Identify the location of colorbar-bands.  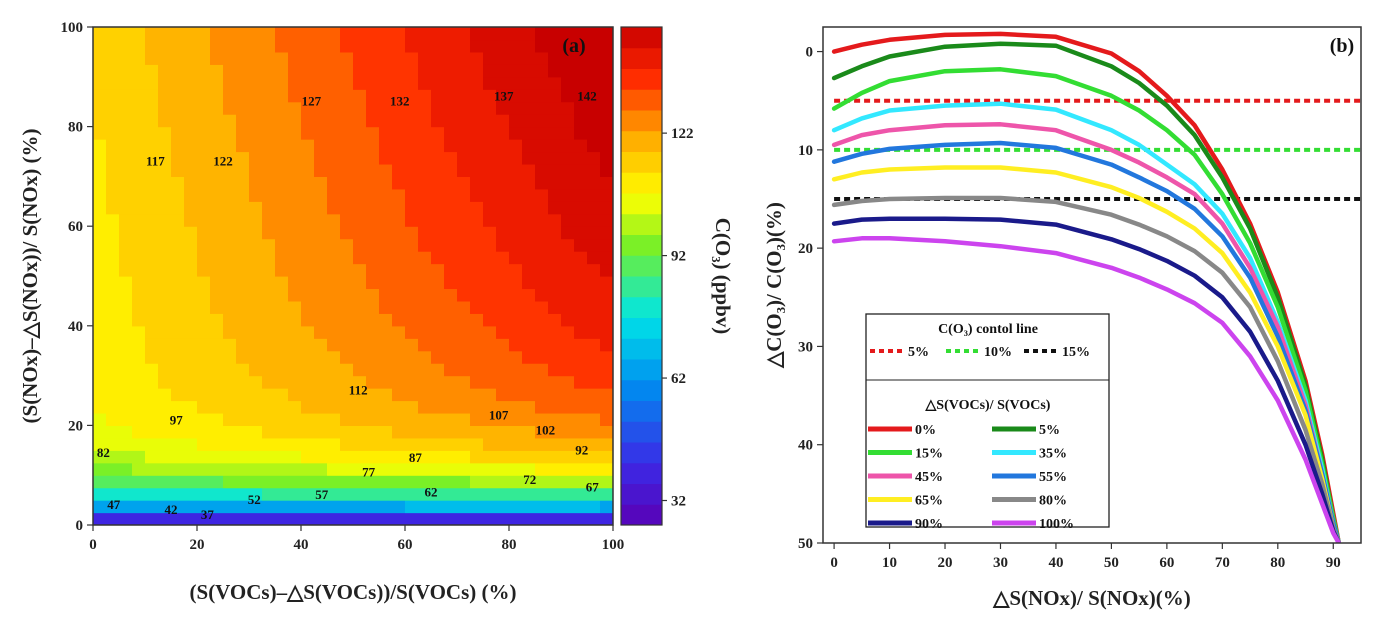
(641, 276).